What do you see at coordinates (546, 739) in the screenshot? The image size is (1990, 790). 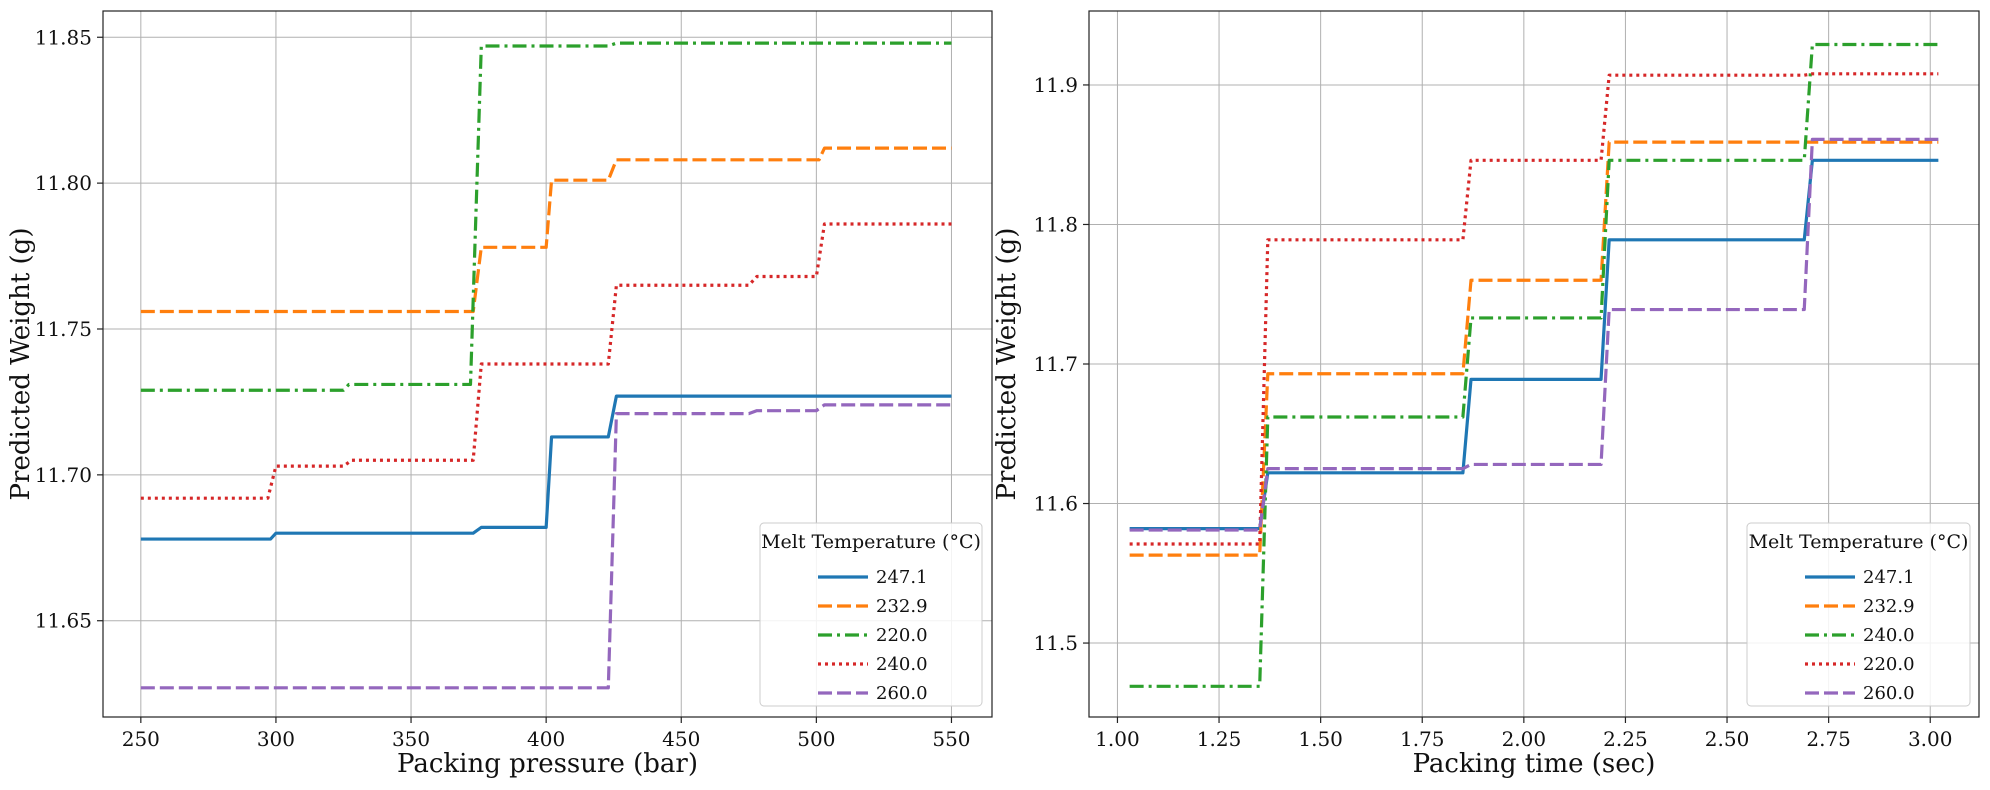 I see `x-tick-label: 400` at bounding box center [546, 739].